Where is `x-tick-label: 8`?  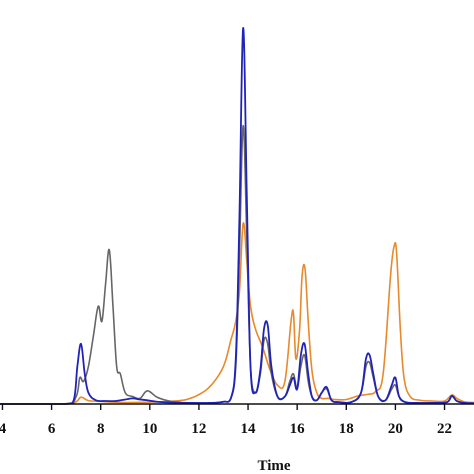 x-tick-label: 8 is located at coordinates (101, 429).